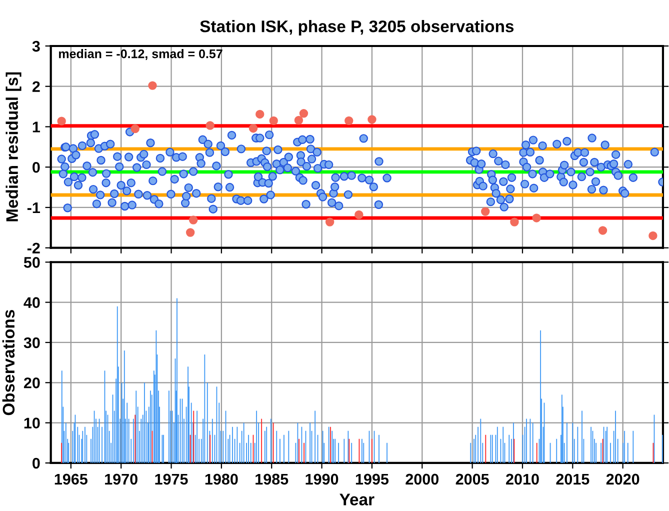 This screenshot has width=669, height=511. What do you see at coordinates (357, 500) in the screenshot?
I see `x-axis-title: Year` at bounding box center [357, 500].